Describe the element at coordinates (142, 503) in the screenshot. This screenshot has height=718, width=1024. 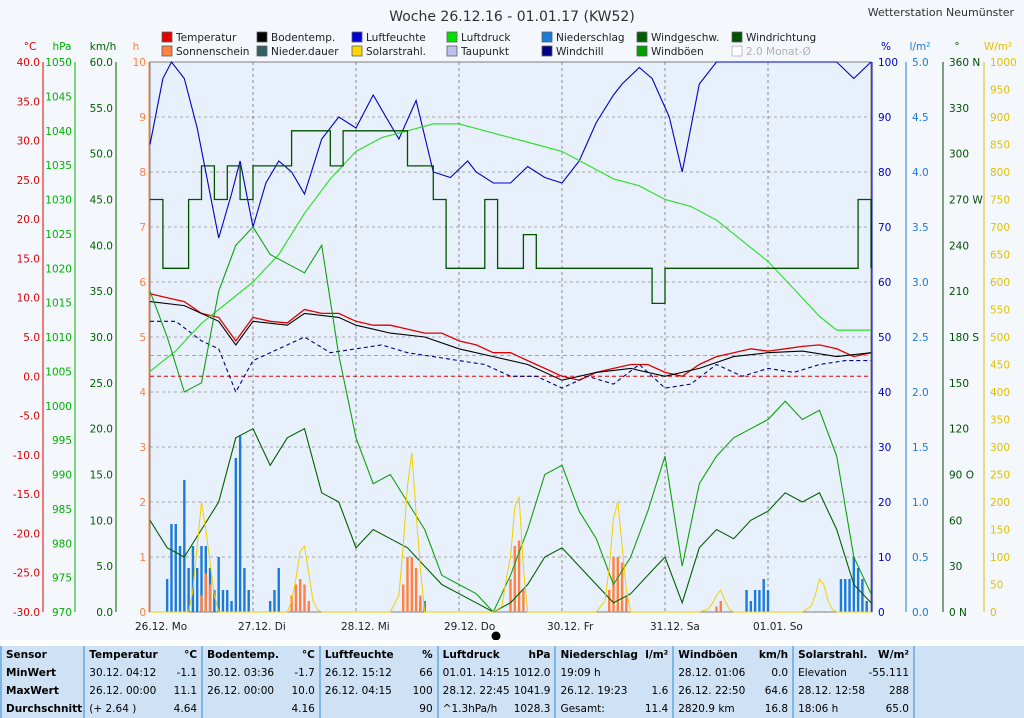
I see `axis-tick-h: 2` at that location.